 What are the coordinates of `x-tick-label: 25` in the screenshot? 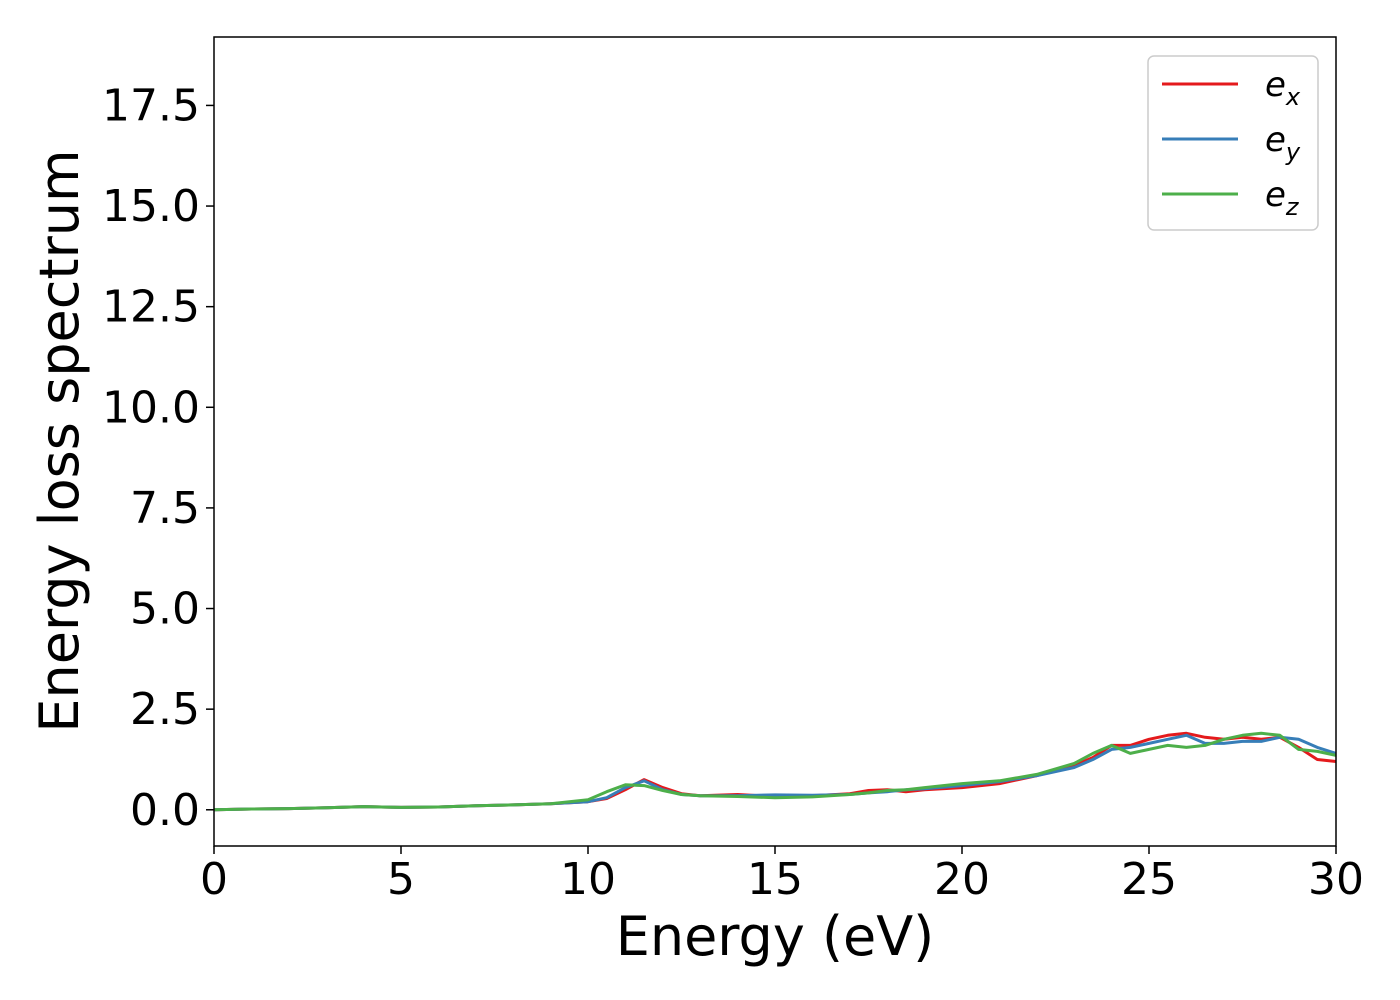 It's located at (1149, 879).